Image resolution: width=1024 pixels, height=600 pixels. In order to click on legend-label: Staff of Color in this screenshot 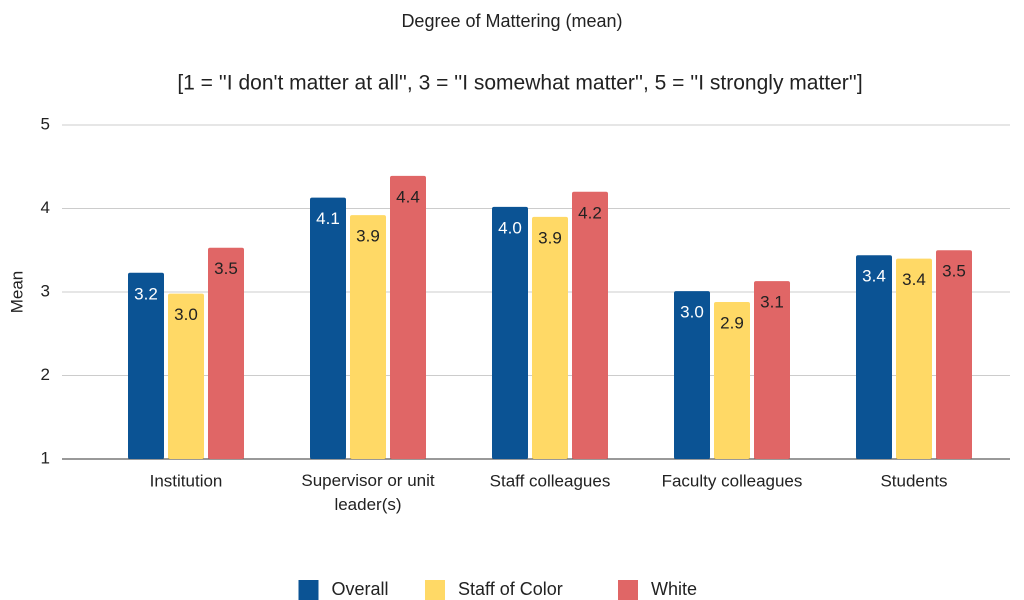, I will do `click(510, 589)`.